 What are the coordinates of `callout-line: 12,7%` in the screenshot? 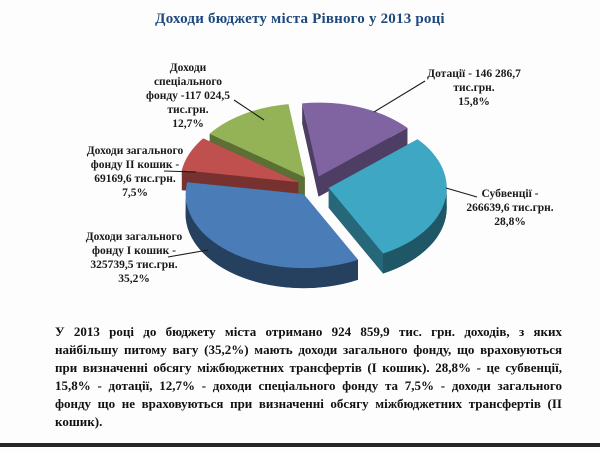 It's located at (188, 124).